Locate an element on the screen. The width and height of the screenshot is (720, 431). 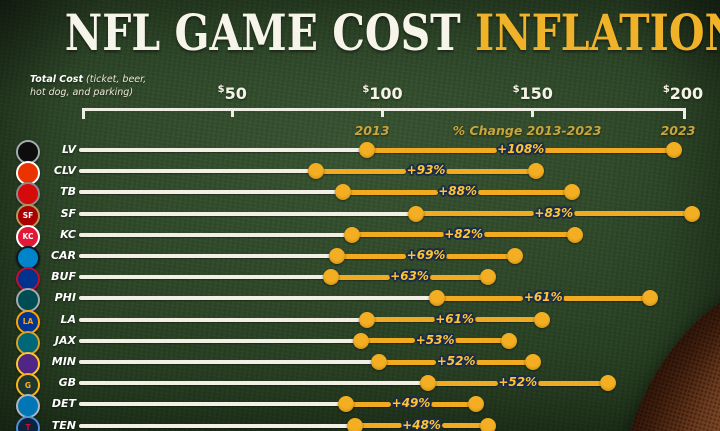
axis-caption-line2: hot dog, and parking) is located at coordinates (82, 92).